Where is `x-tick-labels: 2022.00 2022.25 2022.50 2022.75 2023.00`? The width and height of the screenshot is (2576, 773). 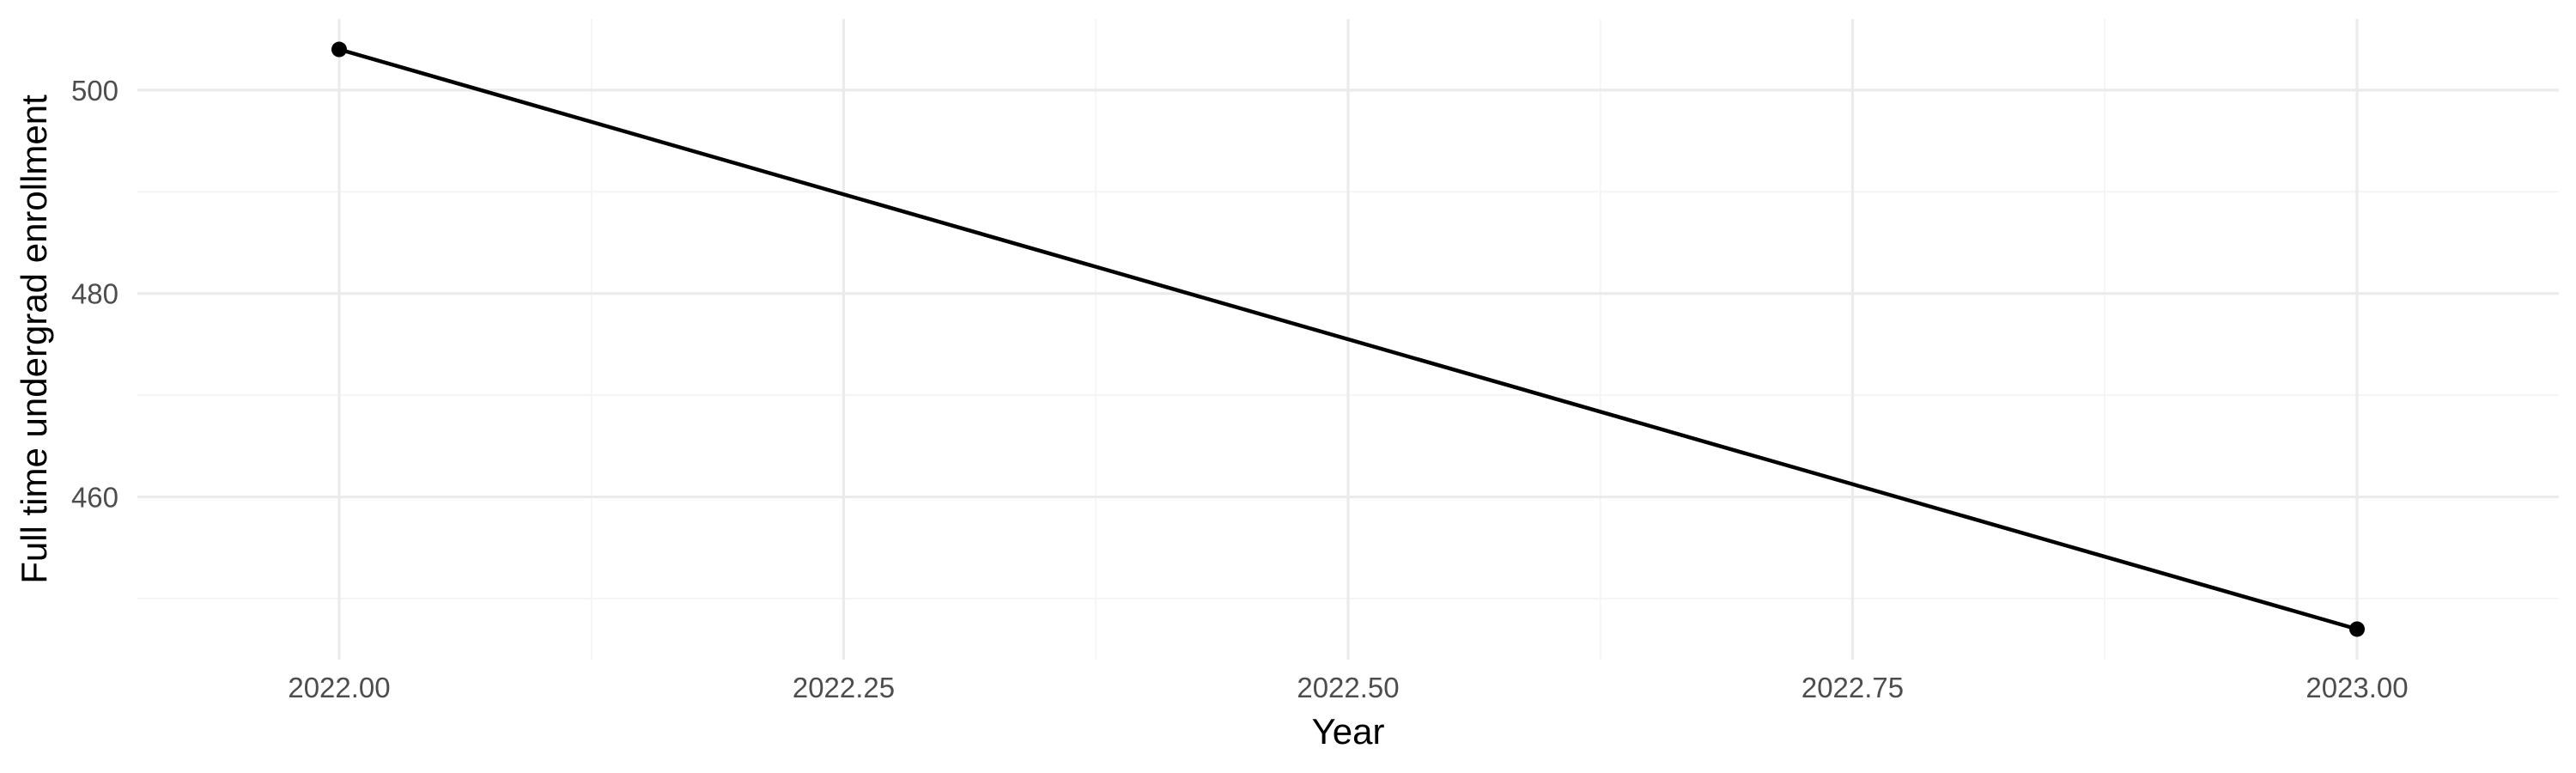 x-tick-labels: 2022.00 2022.25 2022.50 2022.75 2023.00 is located at coordinates (1348, 687).